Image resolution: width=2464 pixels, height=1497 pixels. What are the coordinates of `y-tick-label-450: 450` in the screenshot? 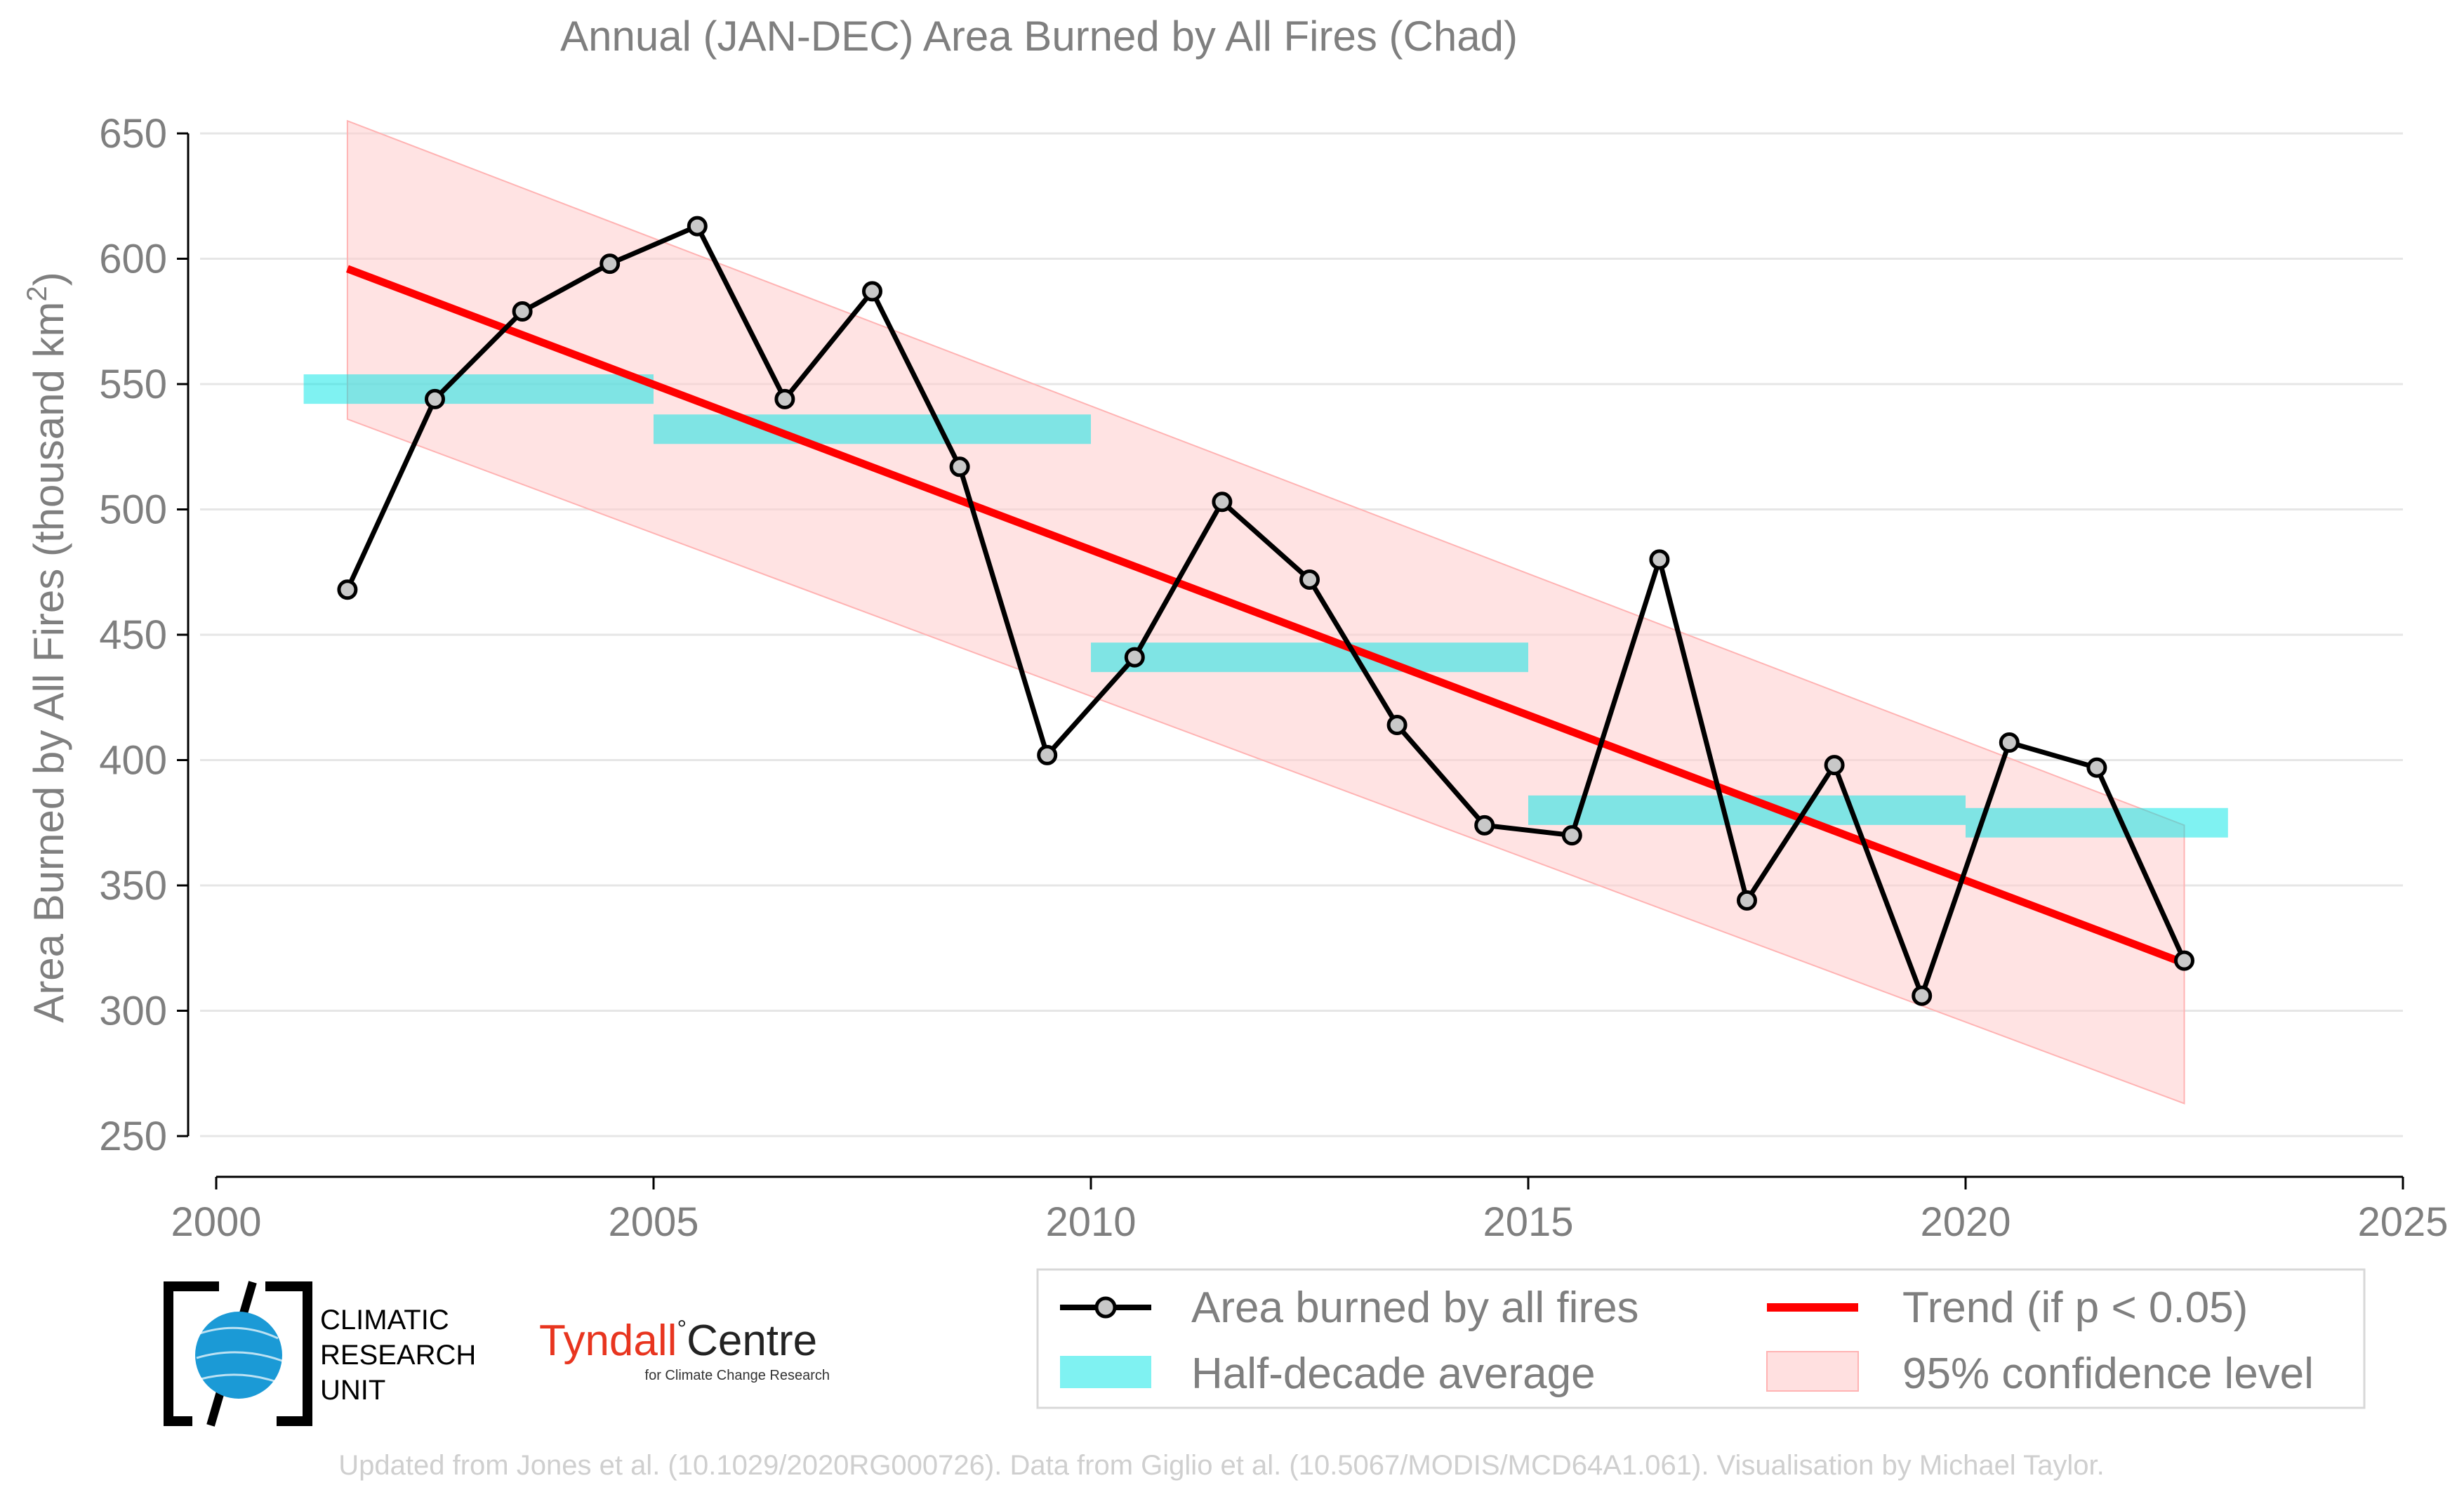 It's located at (133, 635).